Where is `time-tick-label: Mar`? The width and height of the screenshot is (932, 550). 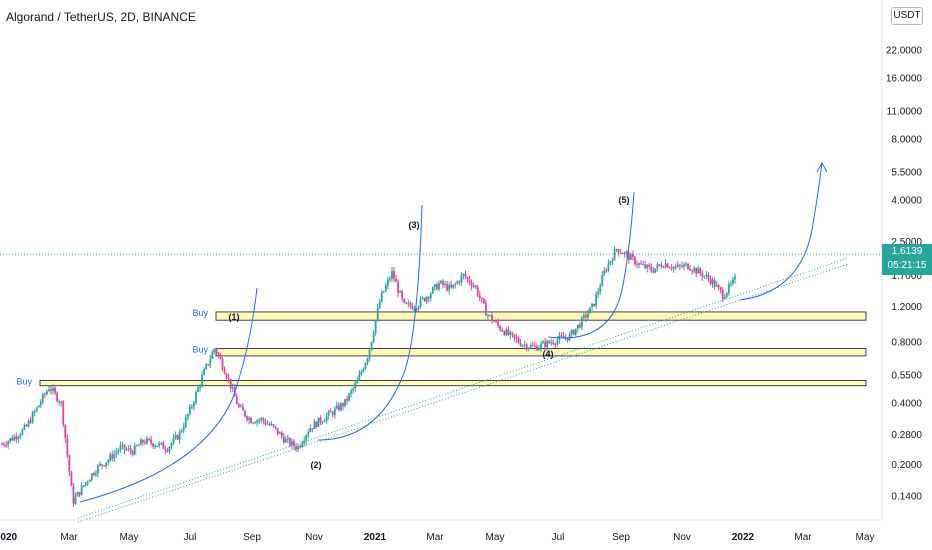 time-tick-label: Mar is located at coordinates (69, 537).